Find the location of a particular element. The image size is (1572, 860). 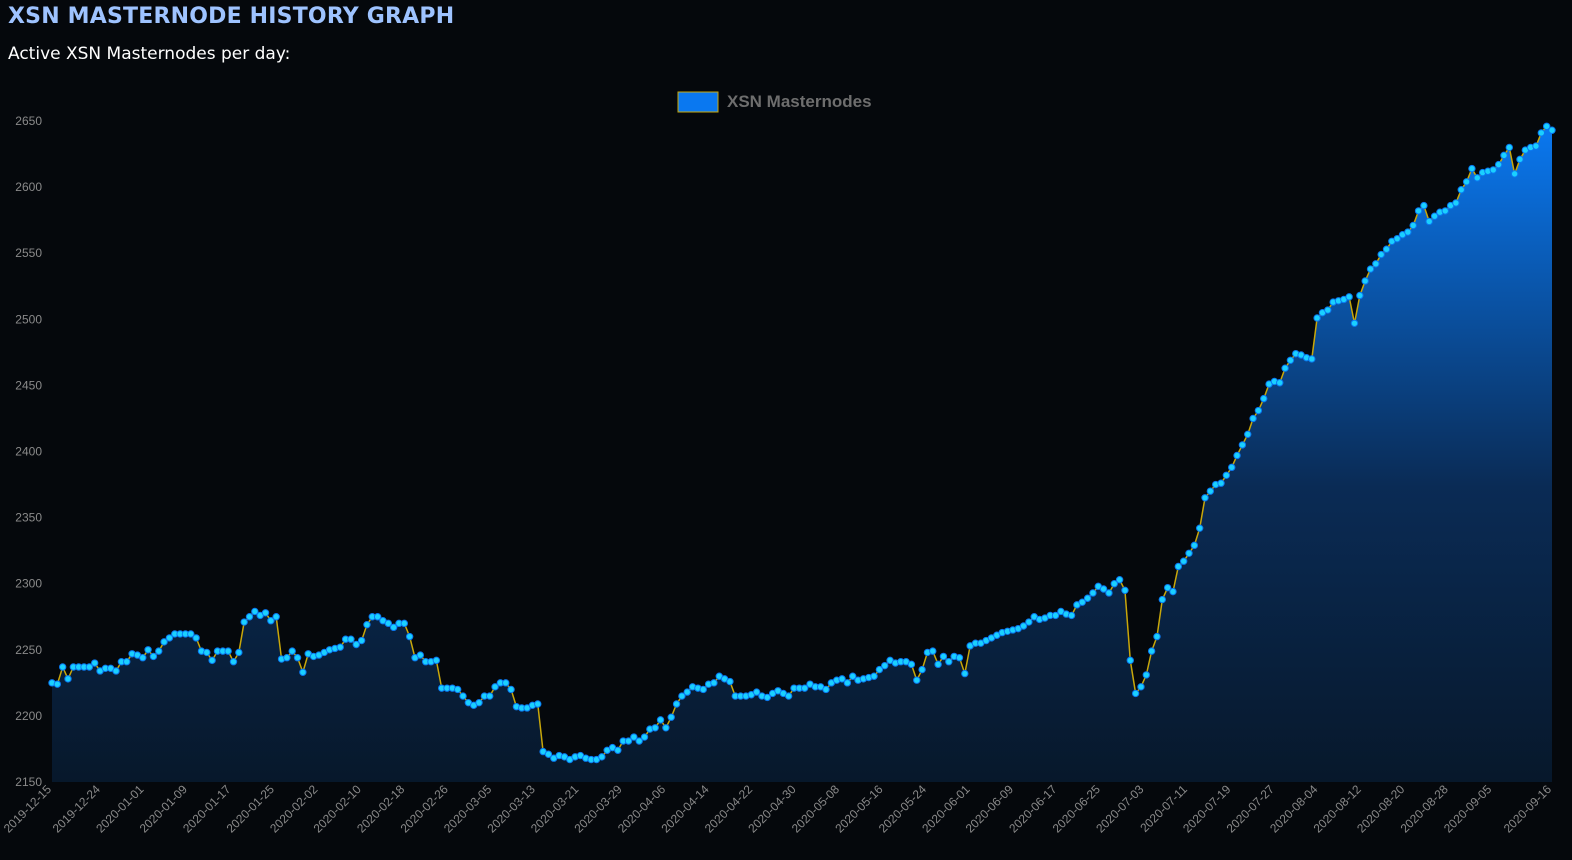

y-tick-label: 2550 is located at coordinates (28, 253).